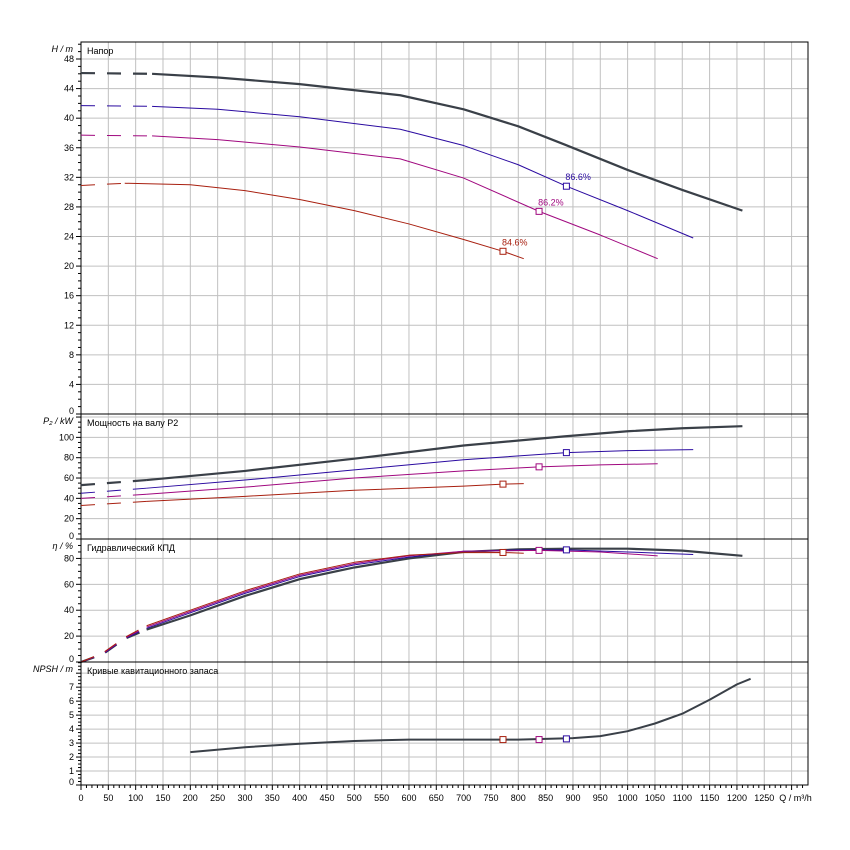 This screenshot has height=850, width=850. Describe the element at coordinates (71, 701) in the screenshot. I see `y-tick-label: 6` at that location.